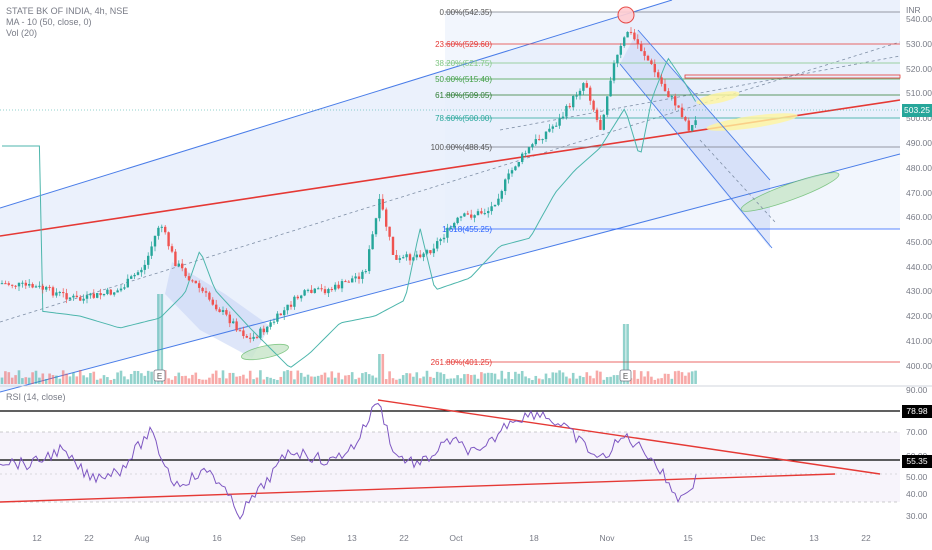  Describe the element at coordinates (696, 156) in the screenshot. I see `flag-lower-line` at that location.